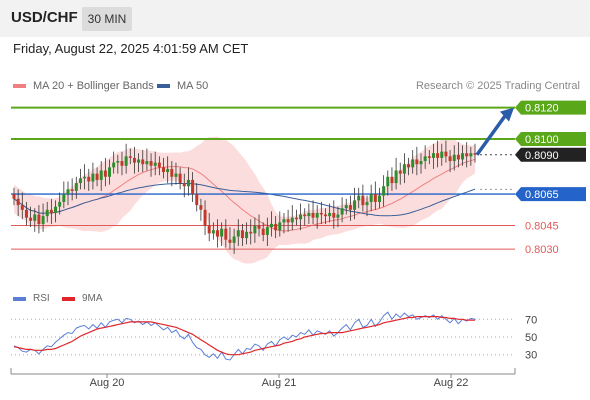 This screenshot has height=400, width=590. Describe the element at coordinates (41, 298) in the screenshot. I see `legend-rsi-label: RSI` at that location.